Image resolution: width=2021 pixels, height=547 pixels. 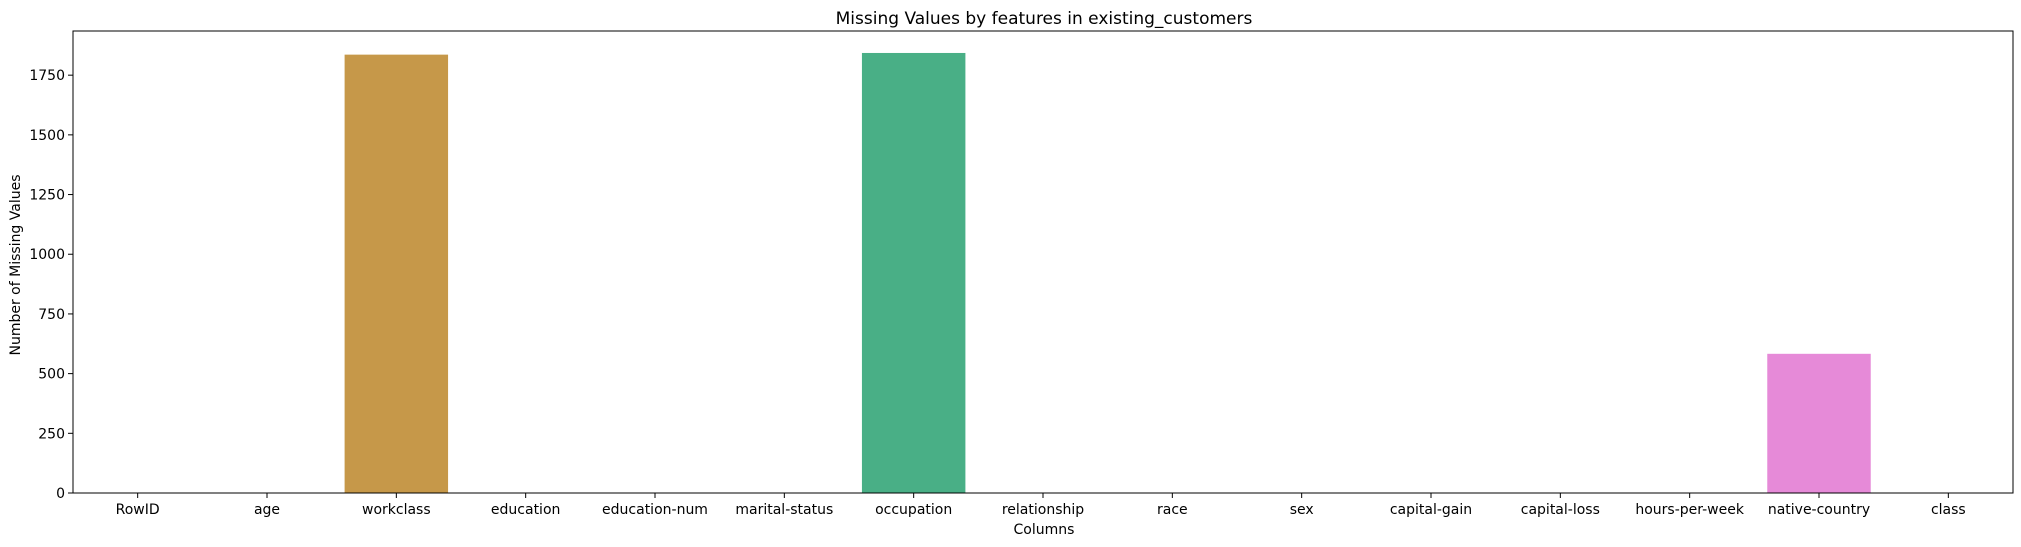 What do you see at coordinates (51, 375) in the screenshot?
I see `y-tick-label: 500` at bounding box center [51, 375].